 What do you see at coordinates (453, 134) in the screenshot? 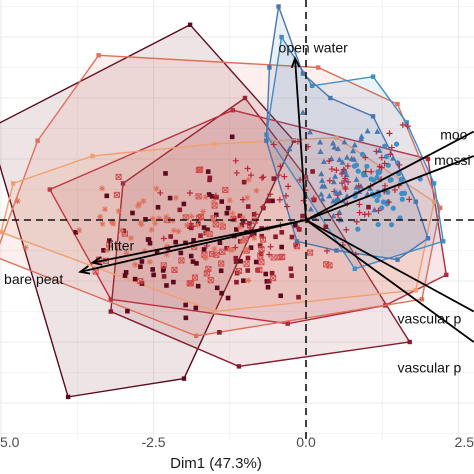
I see `loading-label-2: moo` at bounding box center [453, 134].